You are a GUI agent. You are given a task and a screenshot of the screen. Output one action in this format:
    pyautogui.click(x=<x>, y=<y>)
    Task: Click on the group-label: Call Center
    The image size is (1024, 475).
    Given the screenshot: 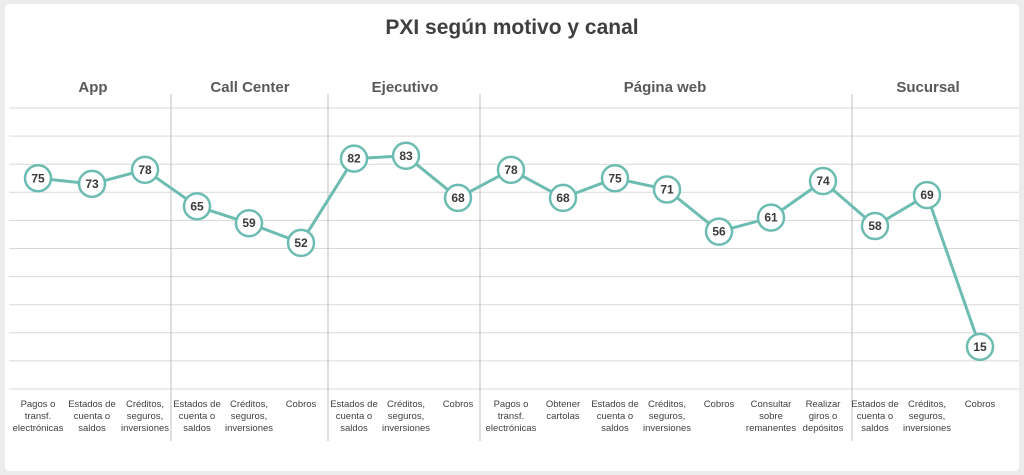 What is the action you would take?
    pyautogui.click(x=249, y=87)
    